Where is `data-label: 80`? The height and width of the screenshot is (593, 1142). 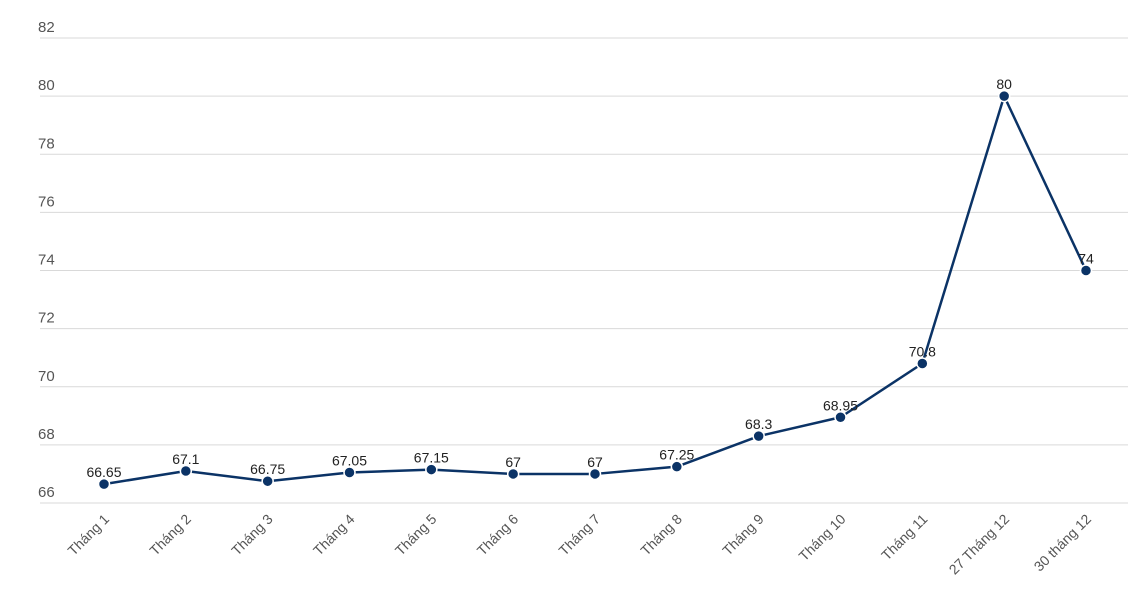 data-label: 80 is located at coordinates (1004, 84).